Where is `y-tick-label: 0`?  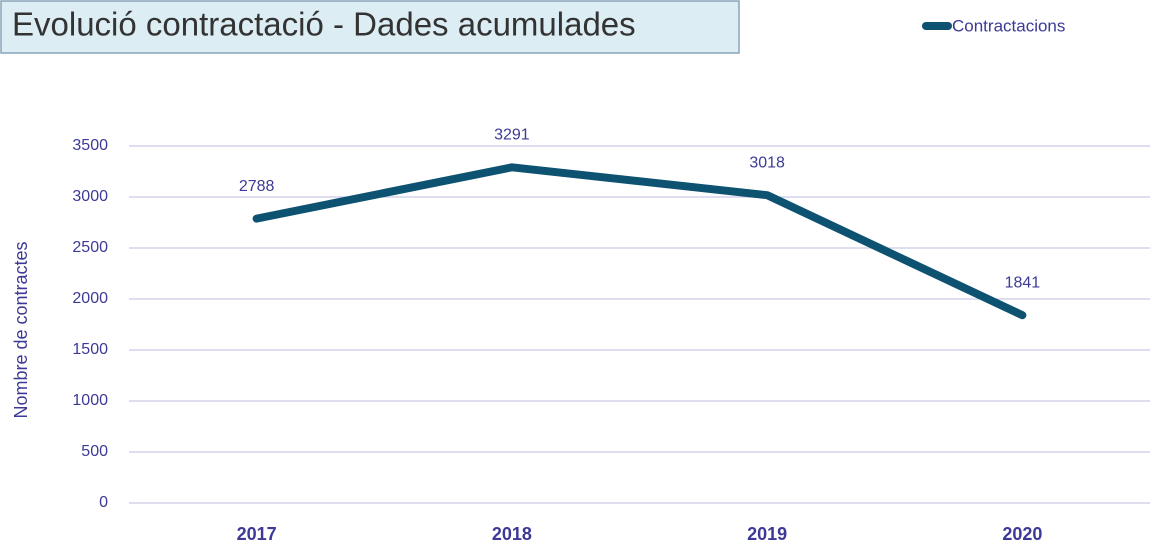 y-tick-label: 0 is located at coordinates (103, 502).